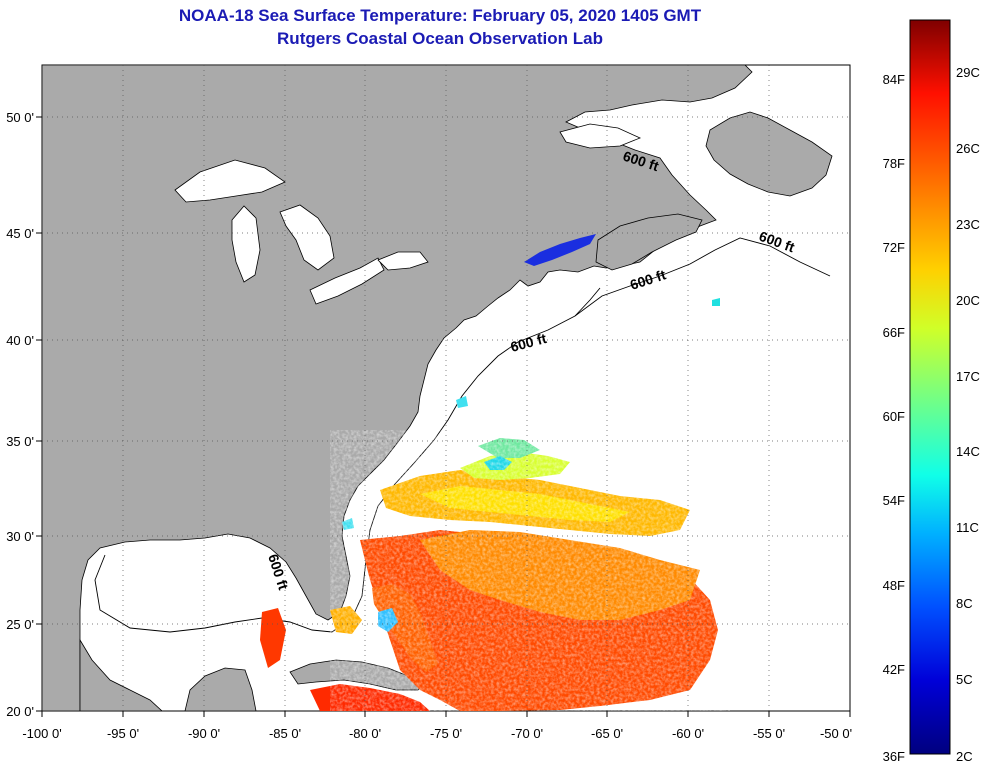 This screenshot has height=770, width=984. What do you see at coordinates (285, 733) in the screenshot?
I see `lon-tick-label: -85 0'` at bounding box center [285, 733].